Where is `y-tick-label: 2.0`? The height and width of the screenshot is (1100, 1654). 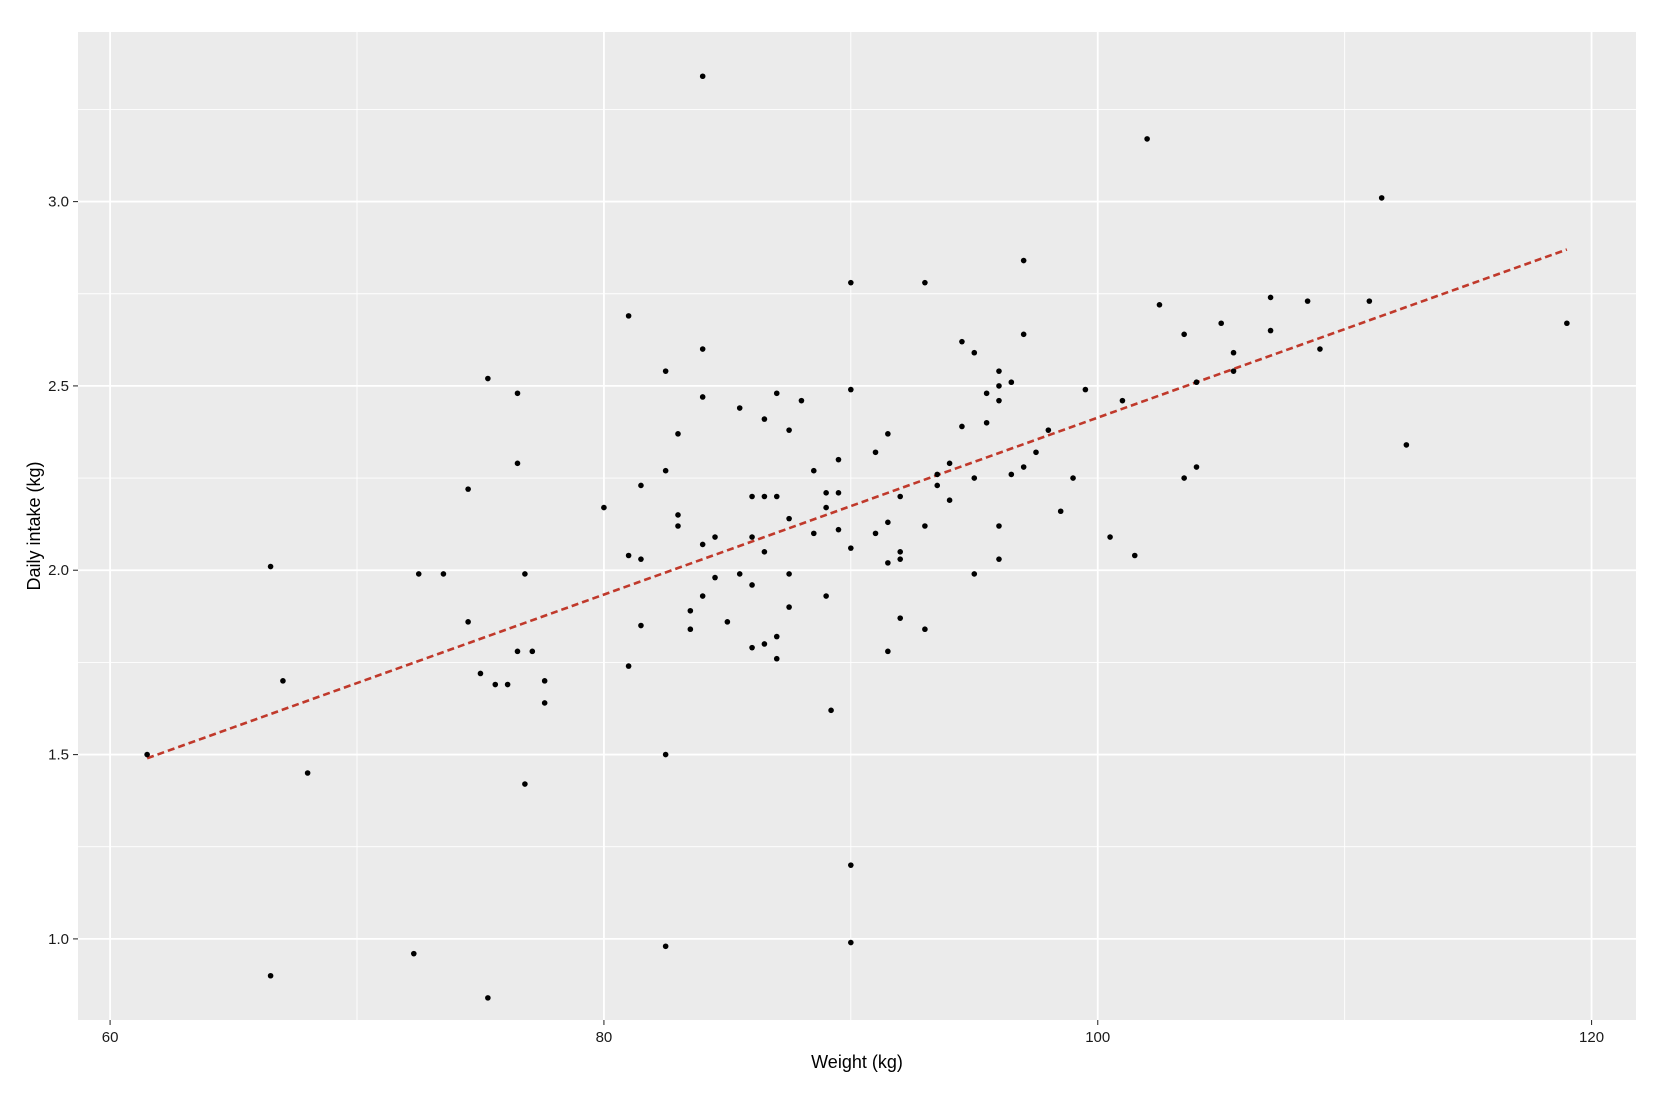
y-tick-label: 2.0 is located at coordinates (58, 570).